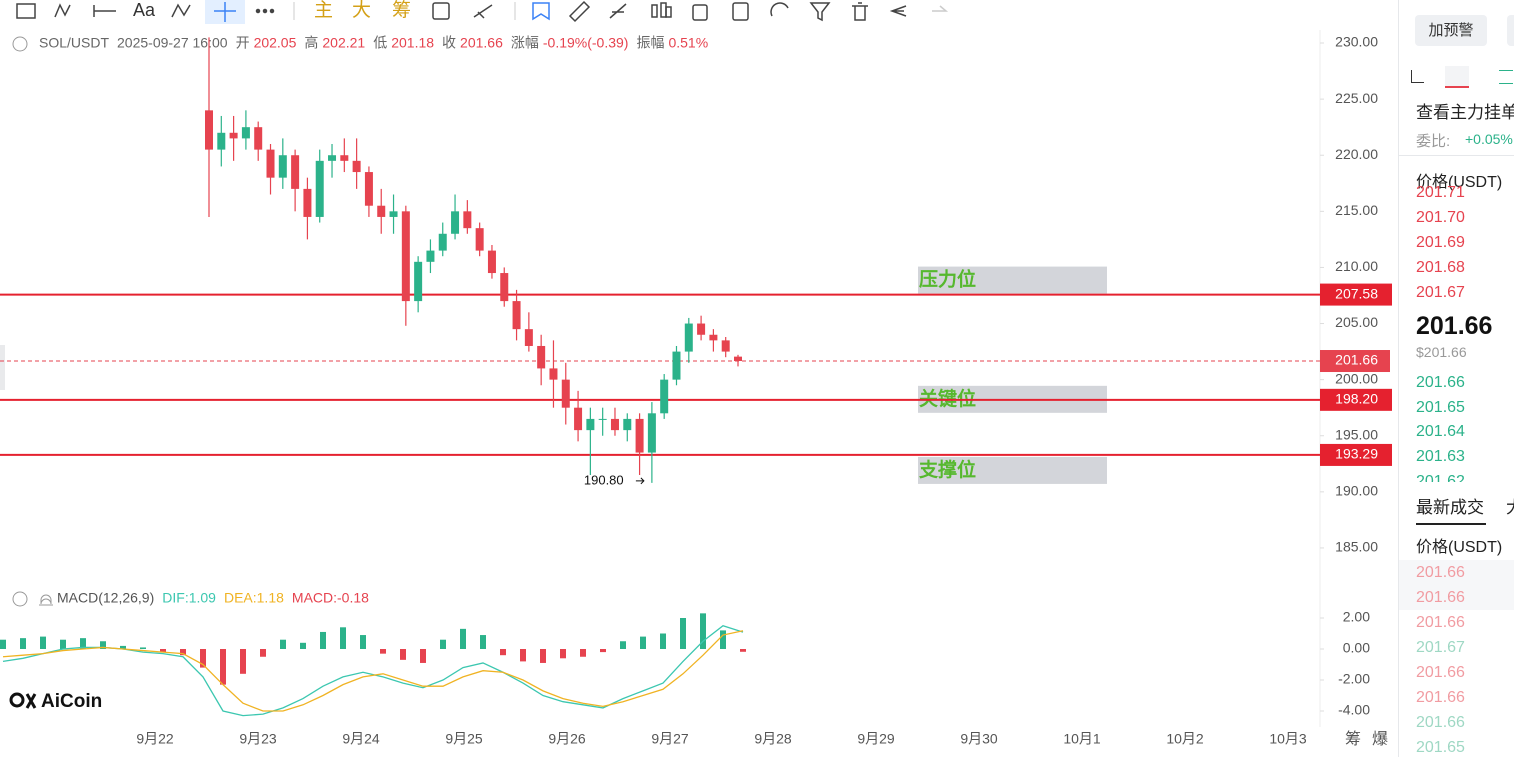 The width and height of the screenshot is (1514, 757). Describe the element at coordinates (105, 598) in the screenshot. I see `macd-label: MACD(12,26,9)` at that location.